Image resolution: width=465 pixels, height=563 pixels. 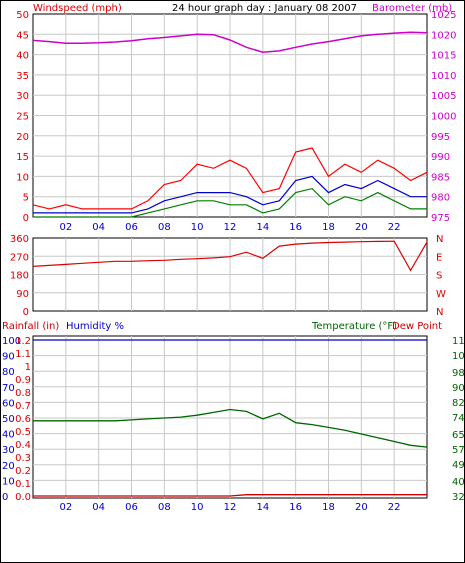 I want to click on temperature-tick: 90, so click(x=458, y=388).